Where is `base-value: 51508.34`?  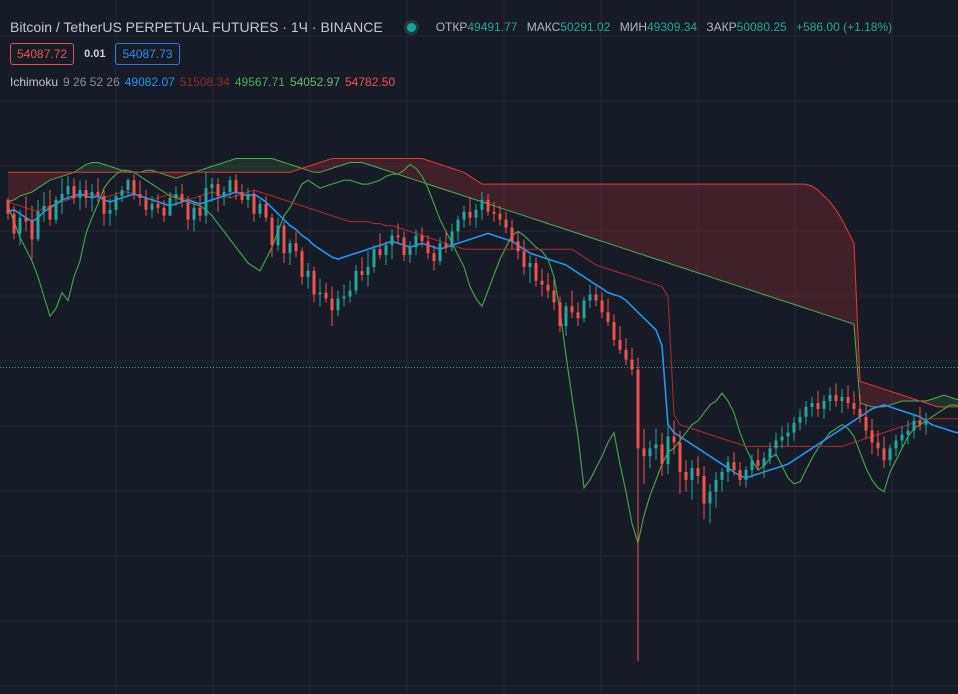
base-value: 51508.34 is located at coordinates (204, 82).